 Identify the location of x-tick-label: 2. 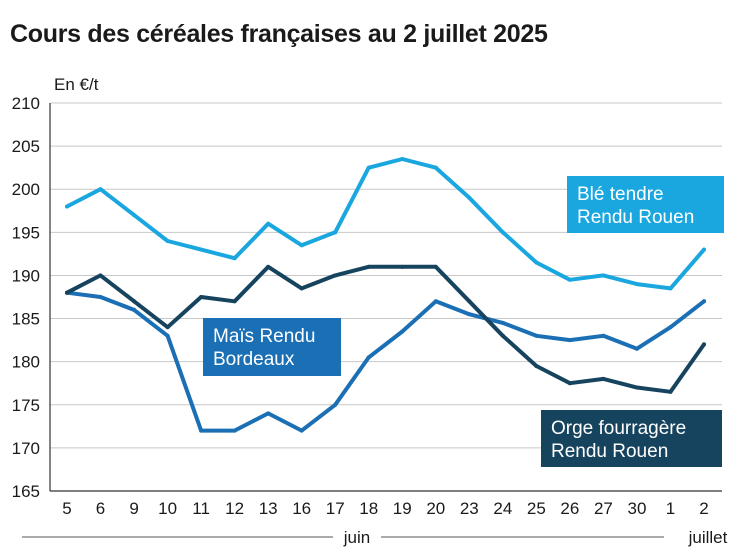
(703, 508).